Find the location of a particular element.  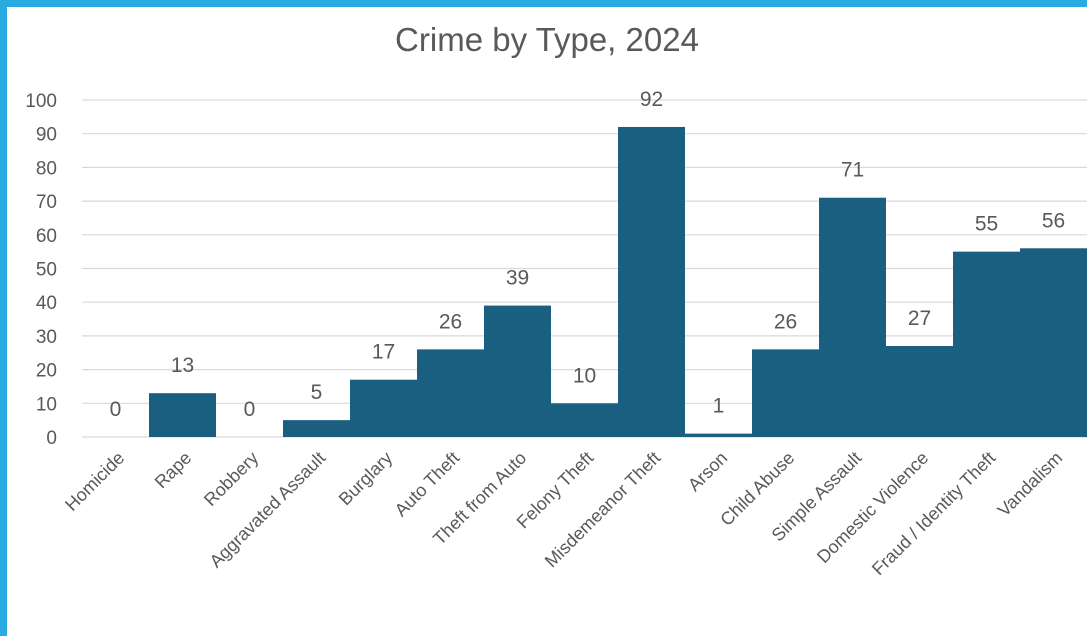

y-tick-label: 10 is located at coordinates (46, 404).